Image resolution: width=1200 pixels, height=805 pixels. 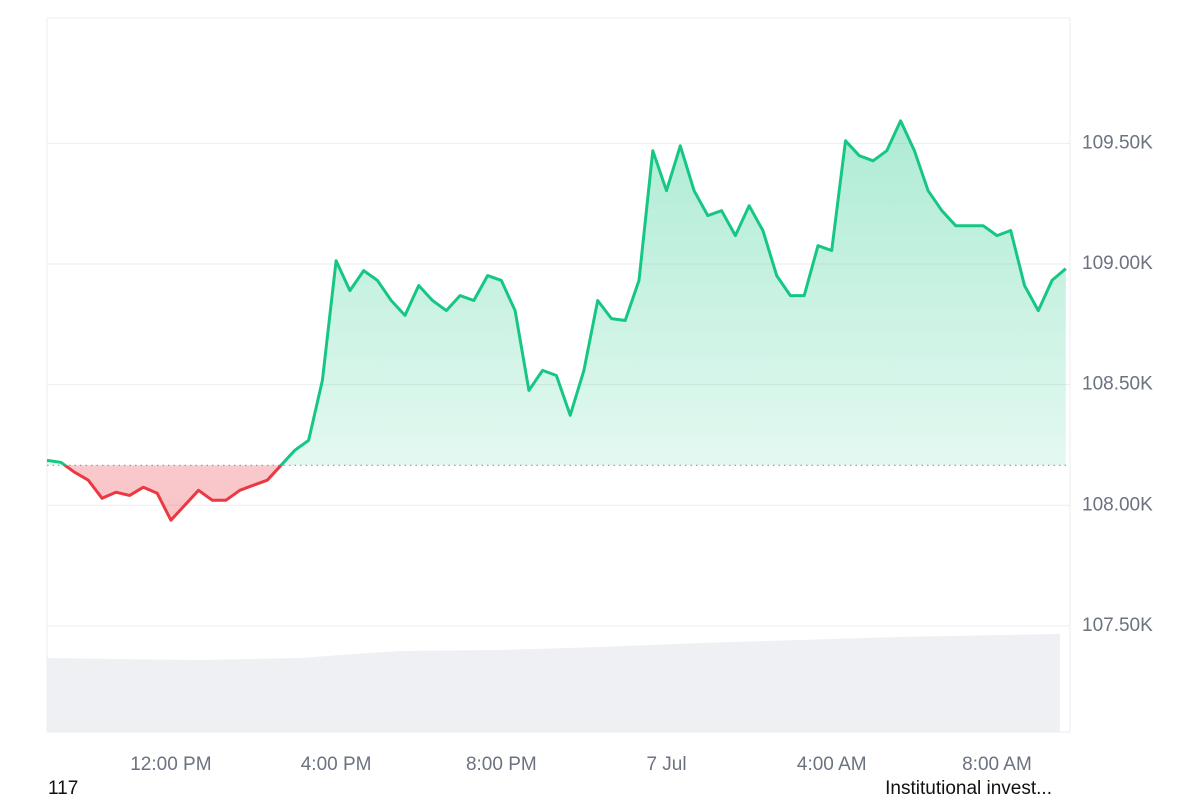 I want to click on line-below, so click(x=173, y=493).